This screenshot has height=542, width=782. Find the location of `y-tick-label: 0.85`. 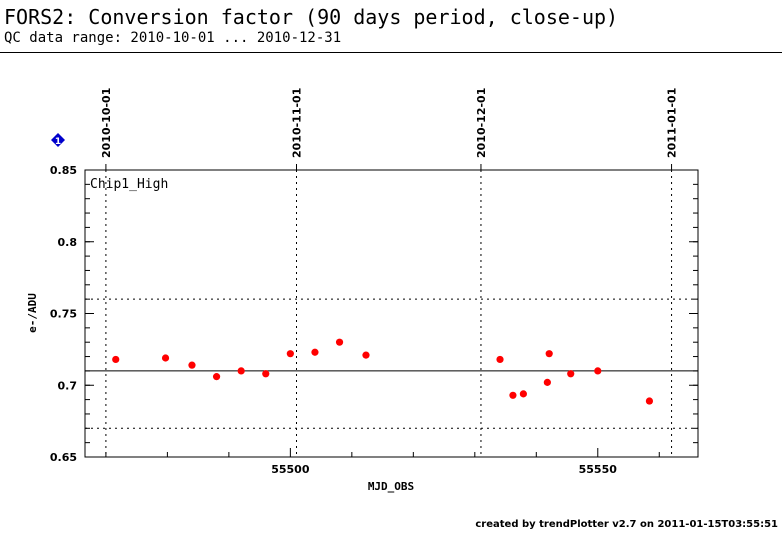

y-tick-label: 0.85 is located at coordinates (63, 170).